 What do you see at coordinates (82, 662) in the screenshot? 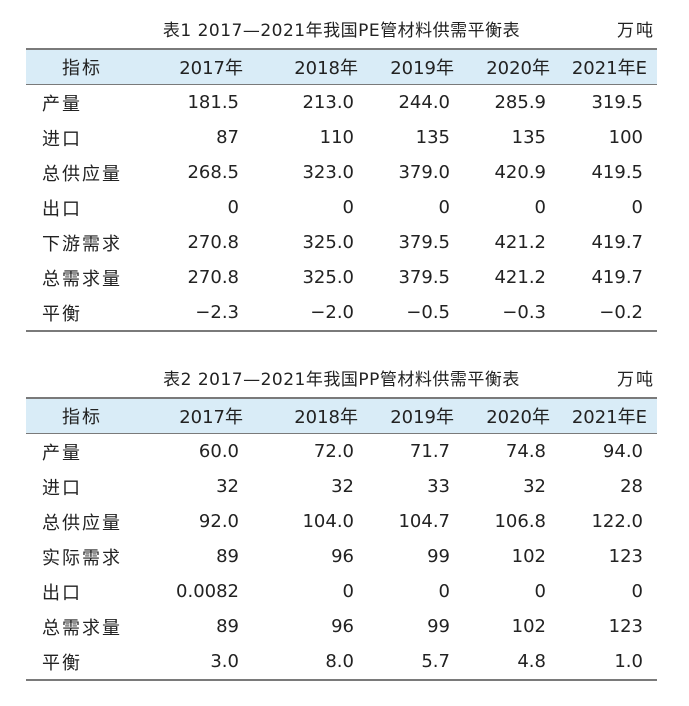
I see `row-label: 平衡` at bounding box center [82, 662].